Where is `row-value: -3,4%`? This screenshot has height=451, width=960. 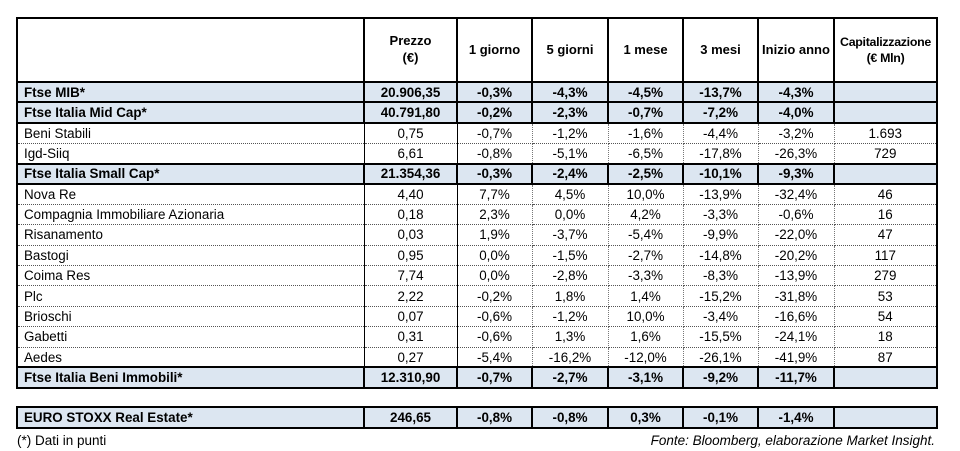
row-value: -3,4% is located at coordinates (721, 317).